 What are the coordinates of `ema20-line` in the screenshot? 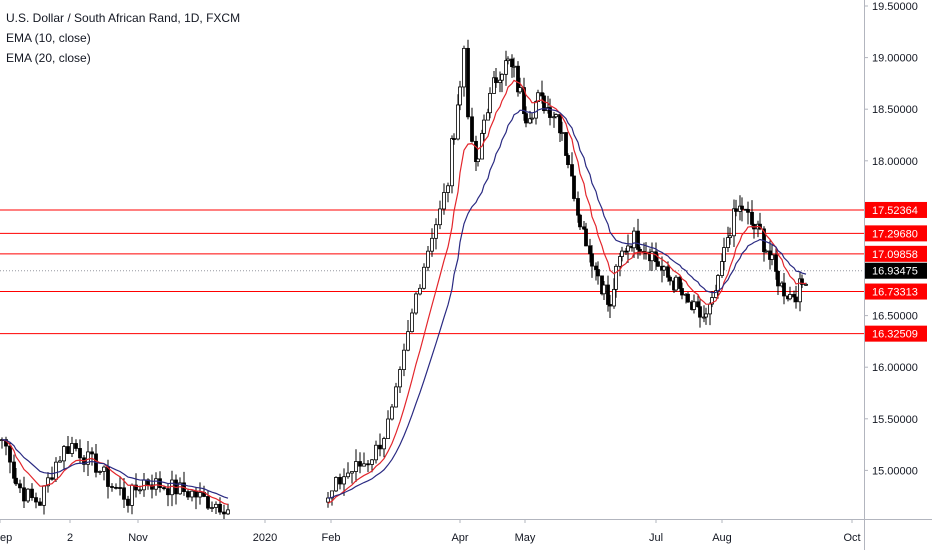 It's located at (115, 469).